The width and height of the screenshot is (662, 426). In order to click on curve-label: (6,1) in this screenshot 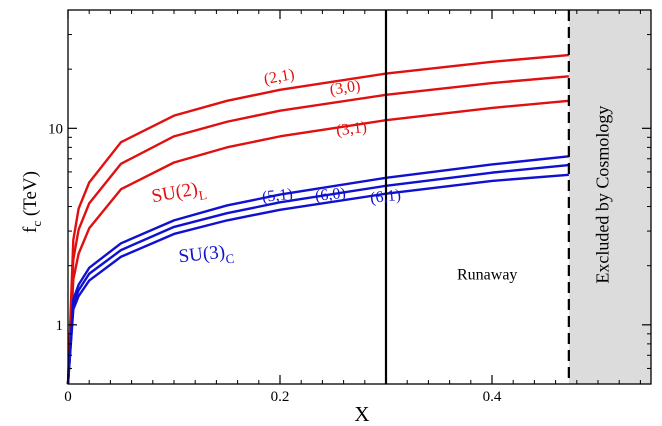, I will do `click(385, 197)`.